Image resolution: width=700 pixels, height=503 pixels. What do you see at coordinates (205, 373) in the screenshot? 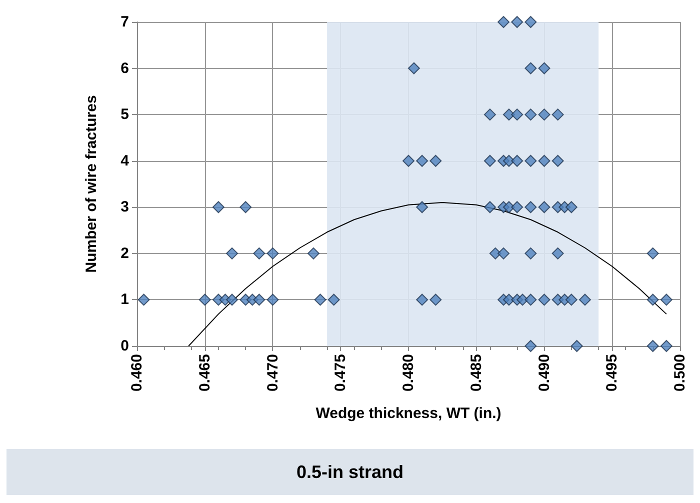
I see `x-tick-label: 0.465` at bounding box center [205, 373].